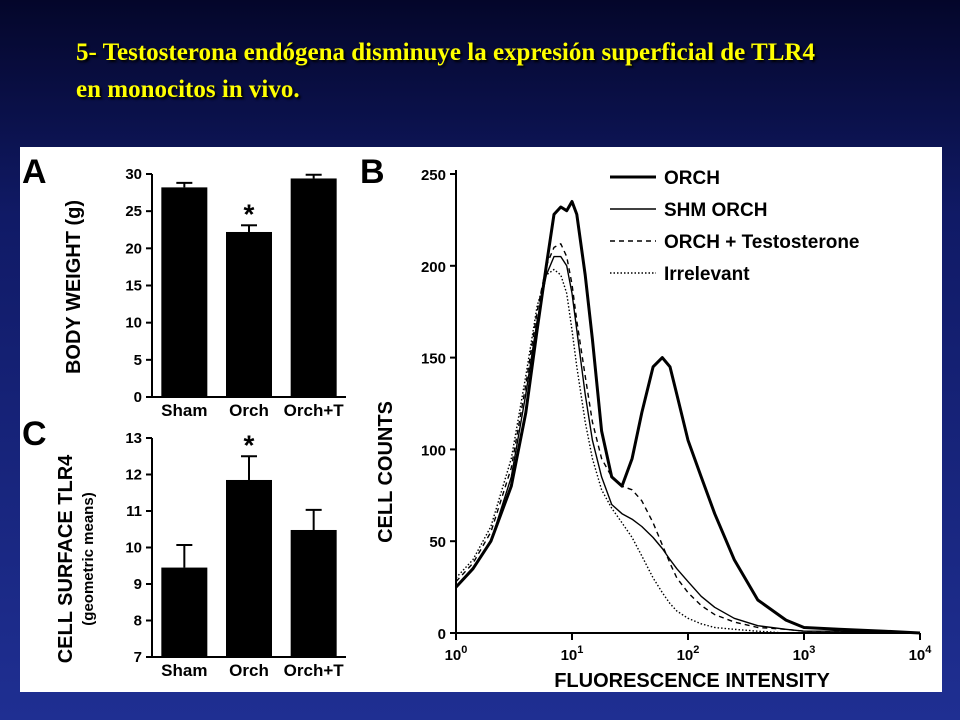 This screenshot has width=960, height=720. Describe the element at coordinates (249, 444) in the screenshot. I see `panel-c-significance-star: *` at that location.